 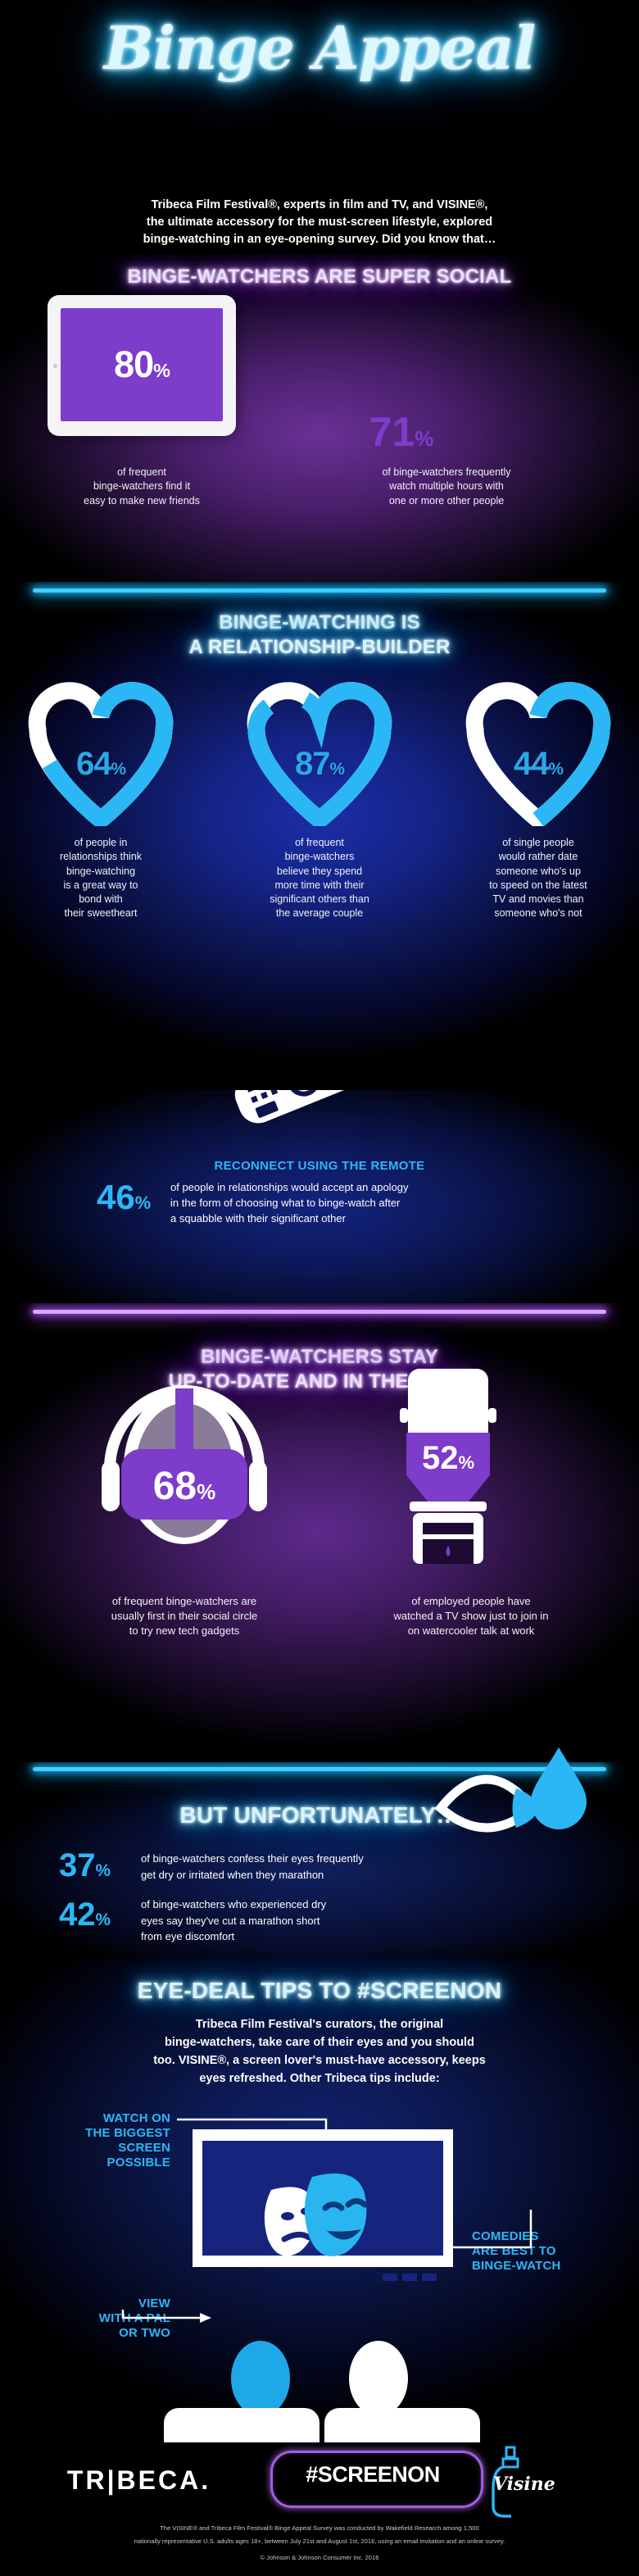 What do you see at coordinates (505, 2236) in the screenshot?
I see `tip-line: COMEDIES` at bounding box center [505, 2236].